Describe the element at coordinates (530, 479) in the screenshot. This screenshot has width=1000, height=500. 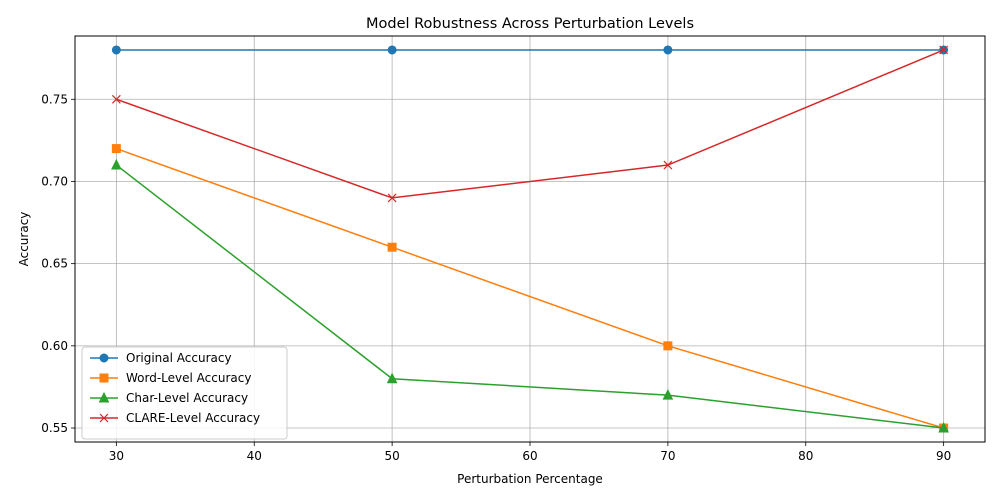
I see `x-axis-label: Perturbation Percentage` at that location.